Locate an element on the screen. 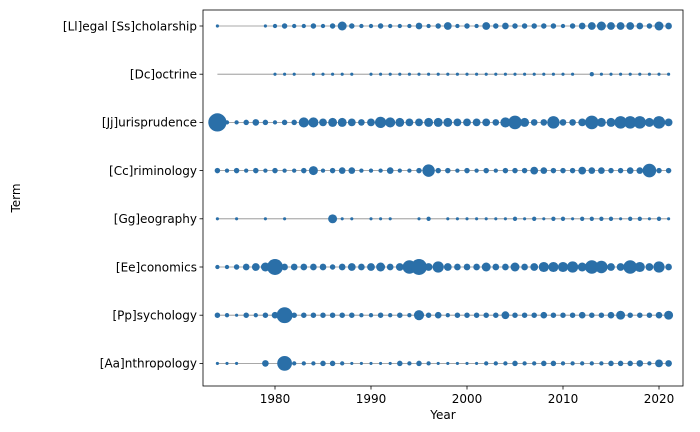 The width and height of the screenshot is (700, 432). y-tick-label: [Pp]sychology is located at coordinates (154, 316).